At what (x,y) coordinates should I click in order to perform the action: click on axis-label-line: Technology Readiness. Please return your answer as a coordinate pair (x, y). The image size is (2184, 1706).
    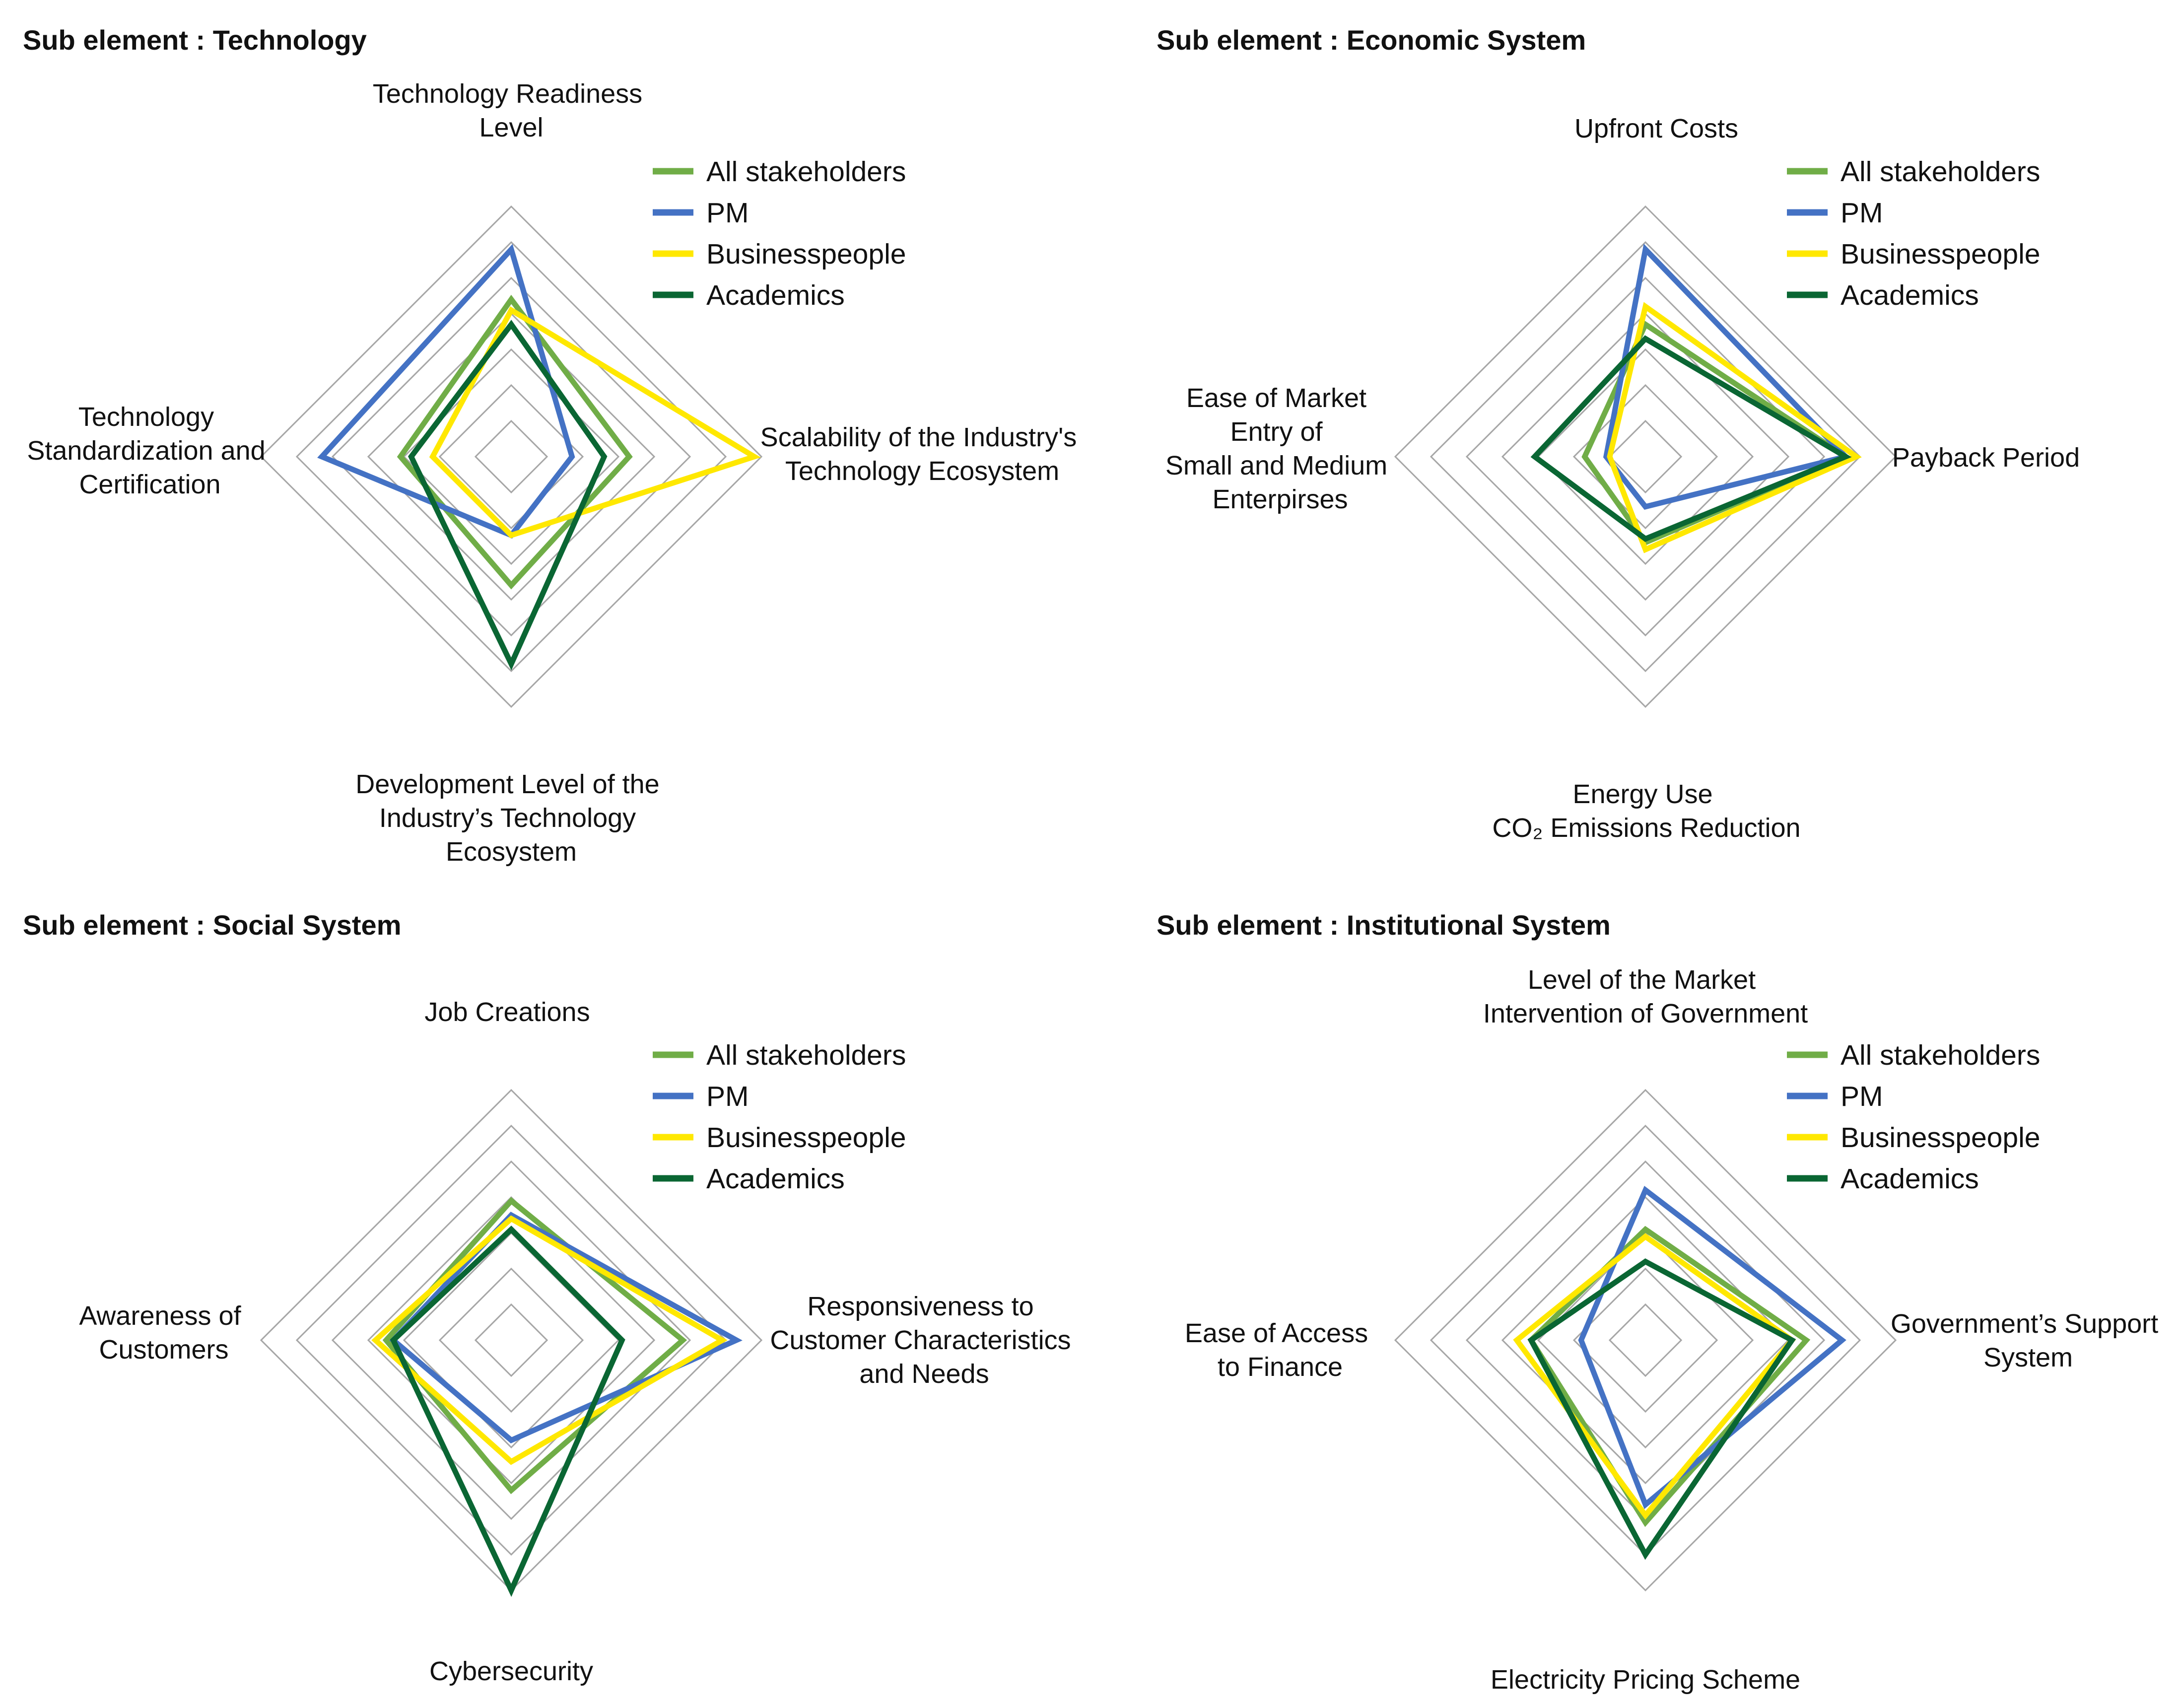
    Looking at the image, I should click on (507, 94).